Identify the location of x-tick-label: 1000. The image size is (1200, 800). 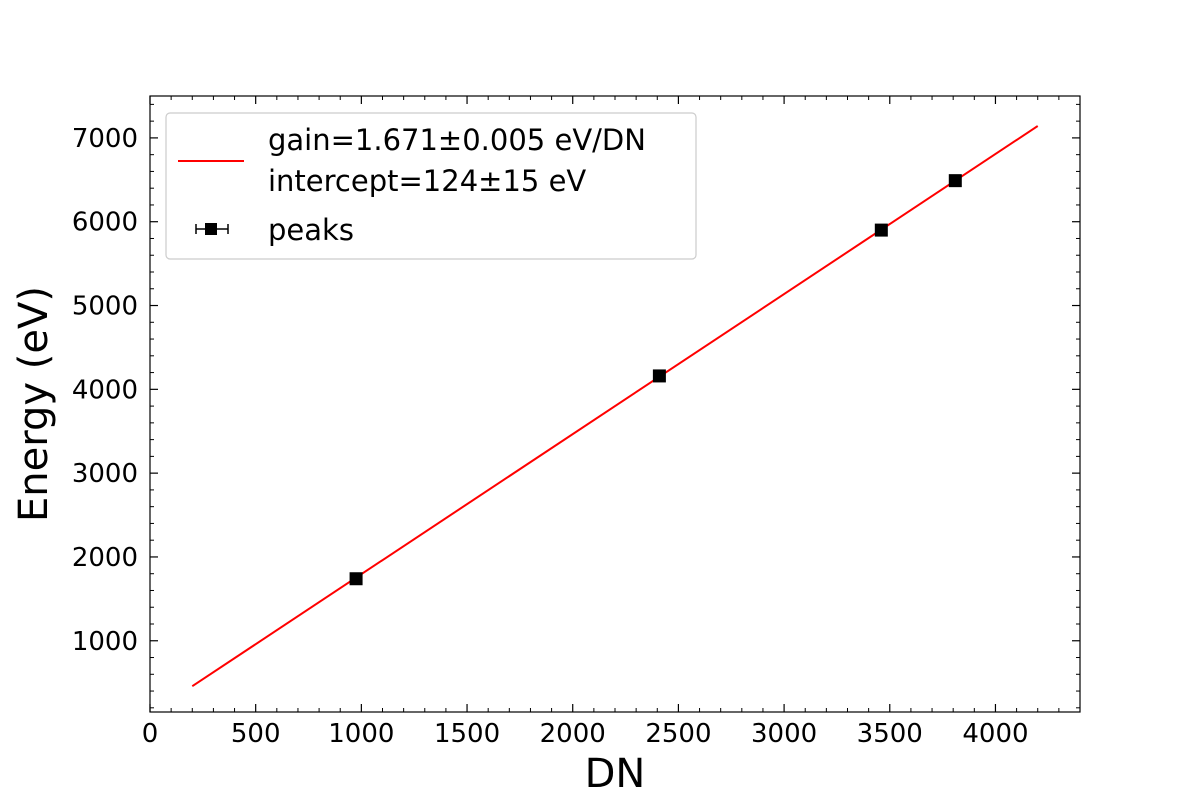
(361, 734).